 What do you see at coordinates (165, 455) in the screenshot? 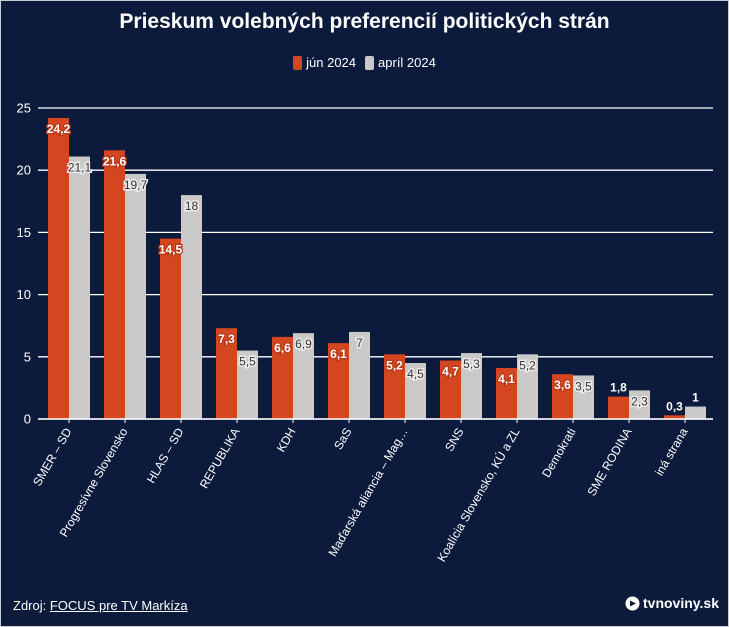
I see `x-tick-label: HLAS – SD` at bounding box center [165, 455].